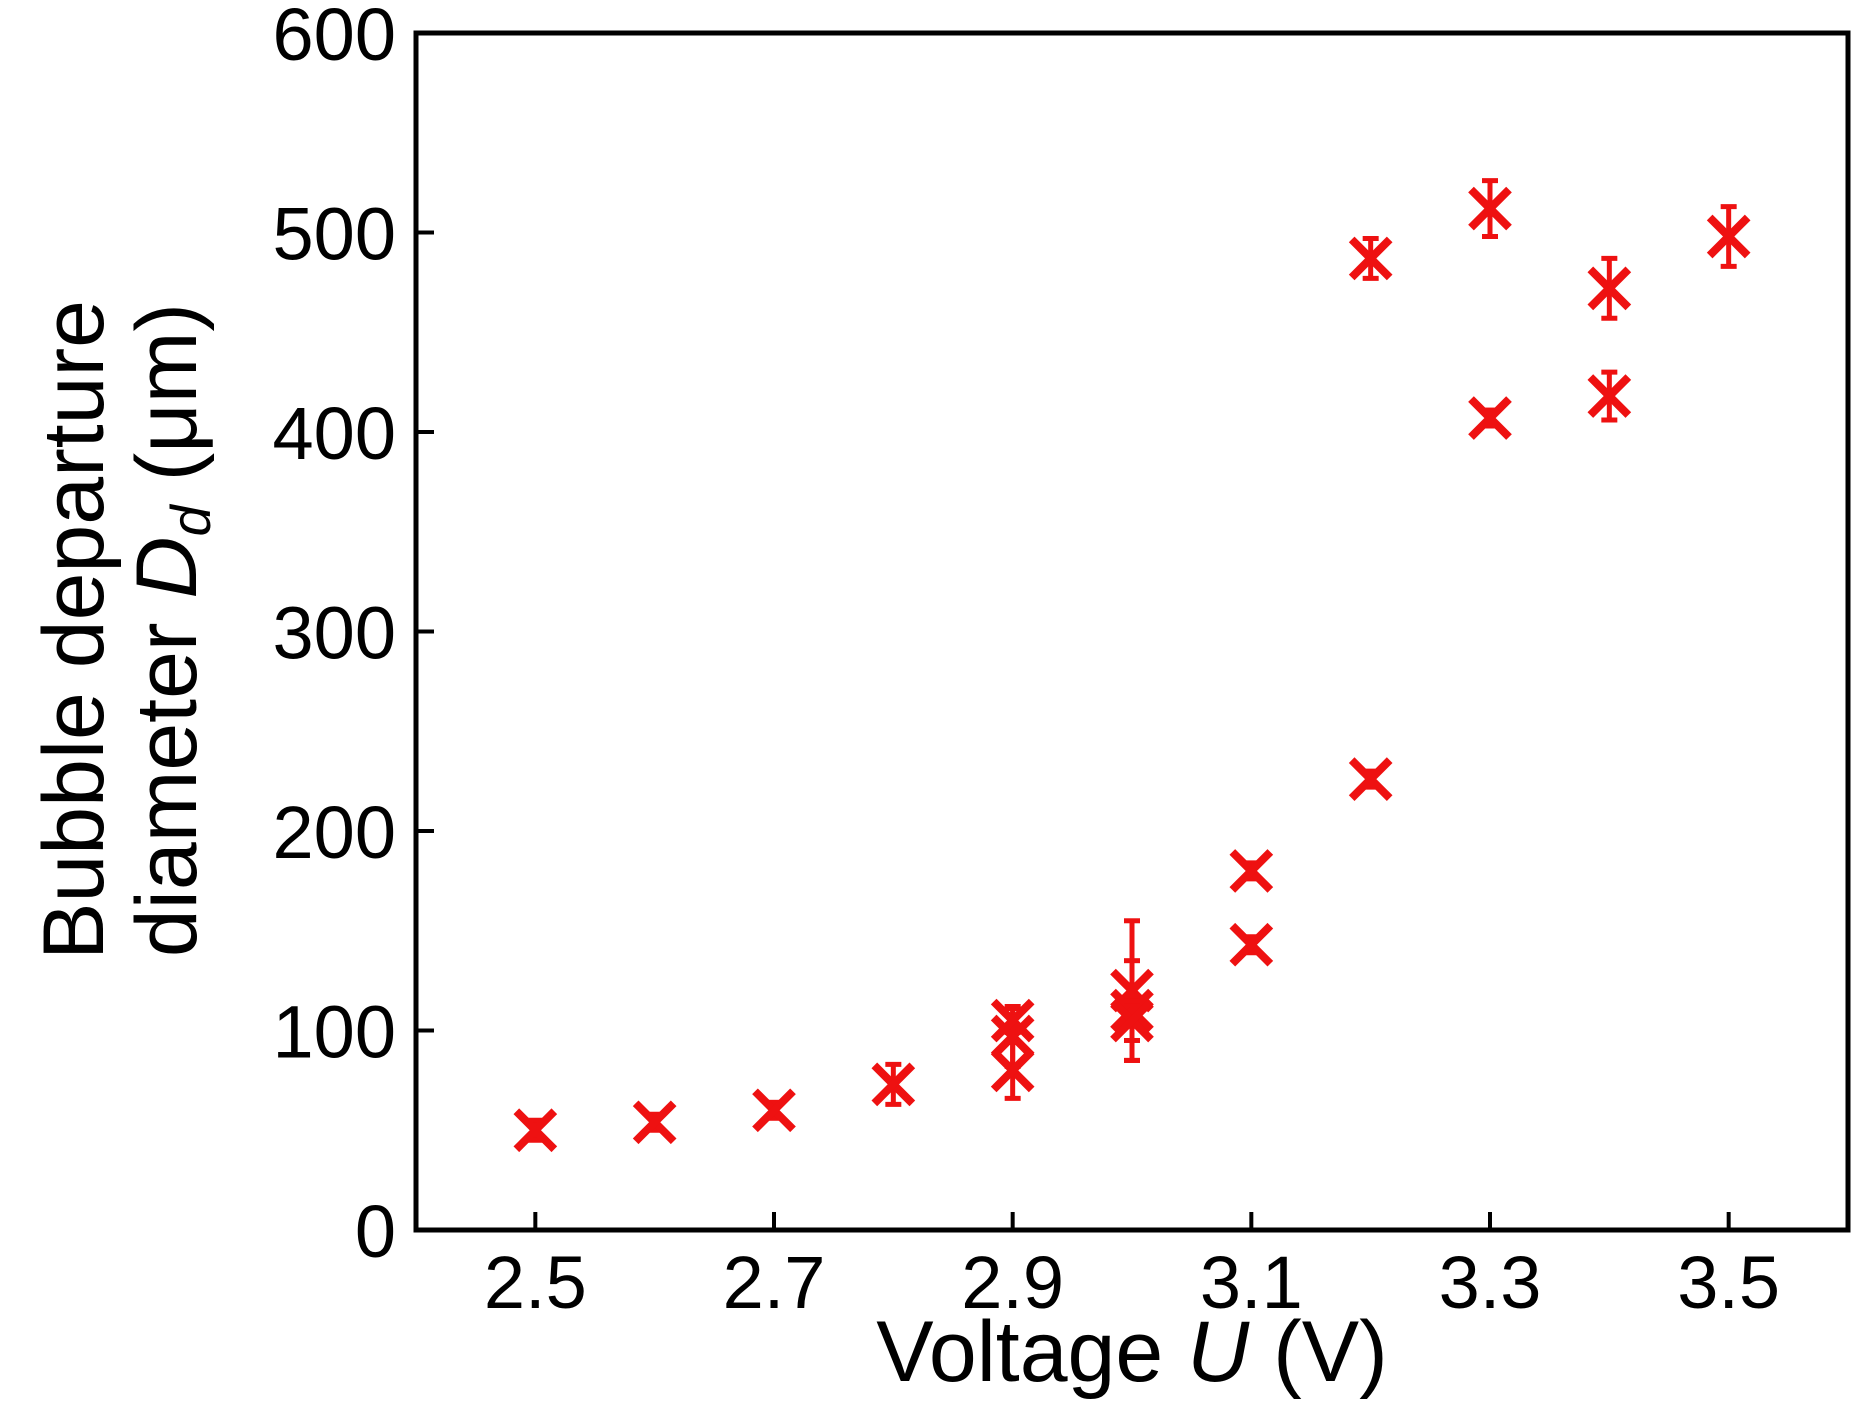 The height and width of the screenshot is (1426, 1873). I want to click on y-axis-title-line2: diameter Dd (μm), so click(170, 630).